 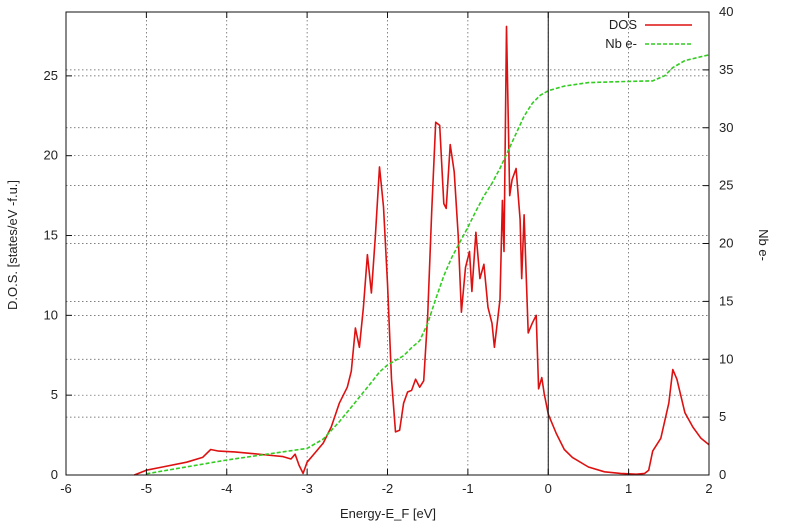 I want to click on x-tick-label: -2, so click(x=388, y=488).